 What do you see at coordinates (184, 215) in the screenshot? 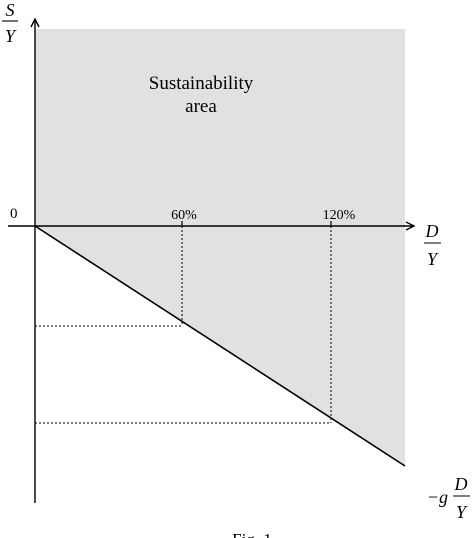
I see `tick-label-60: 60%` at bounding box center [184, 215].